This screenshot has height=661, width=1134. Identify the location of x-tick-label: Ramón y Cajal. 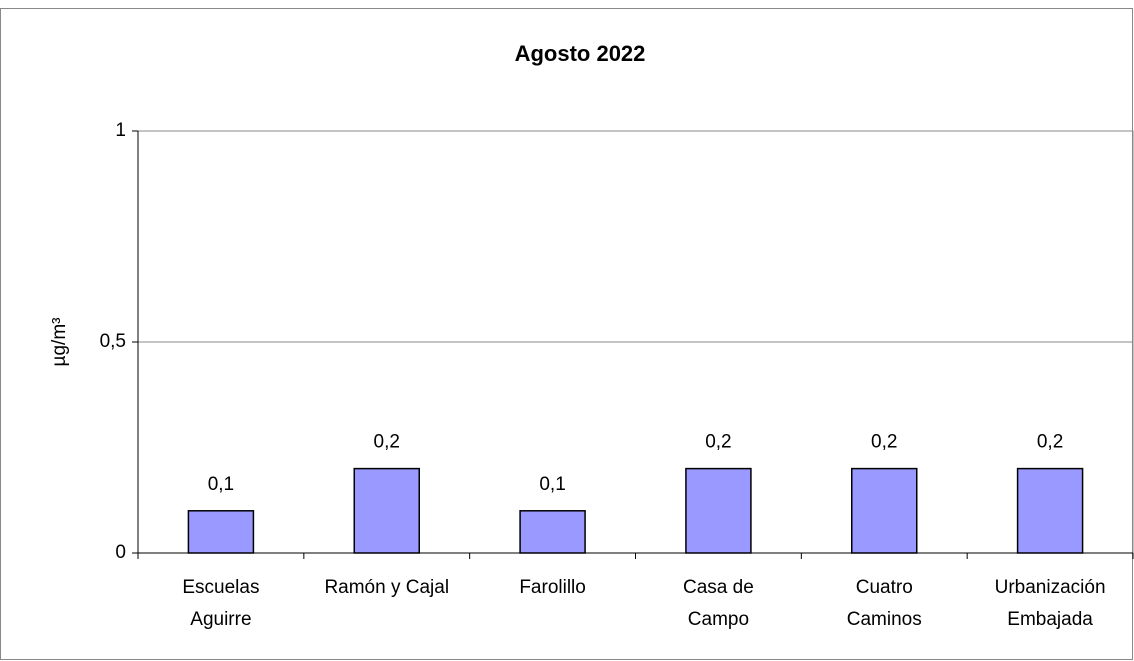
(386, 587).